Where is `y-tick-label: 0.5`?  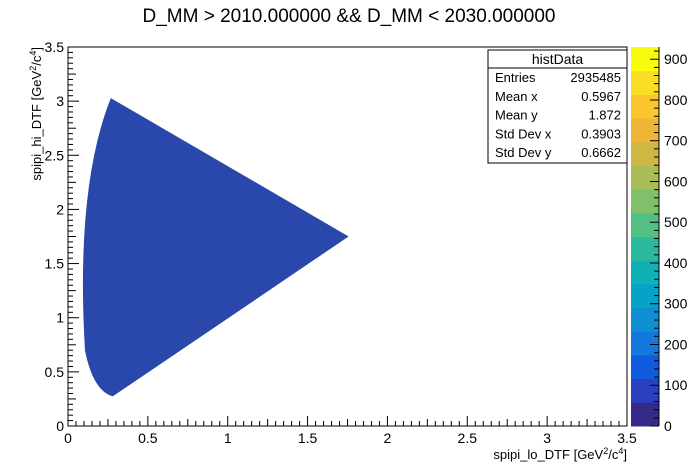 y-tick-label: 0.5 is located at coordinates (55, 372).